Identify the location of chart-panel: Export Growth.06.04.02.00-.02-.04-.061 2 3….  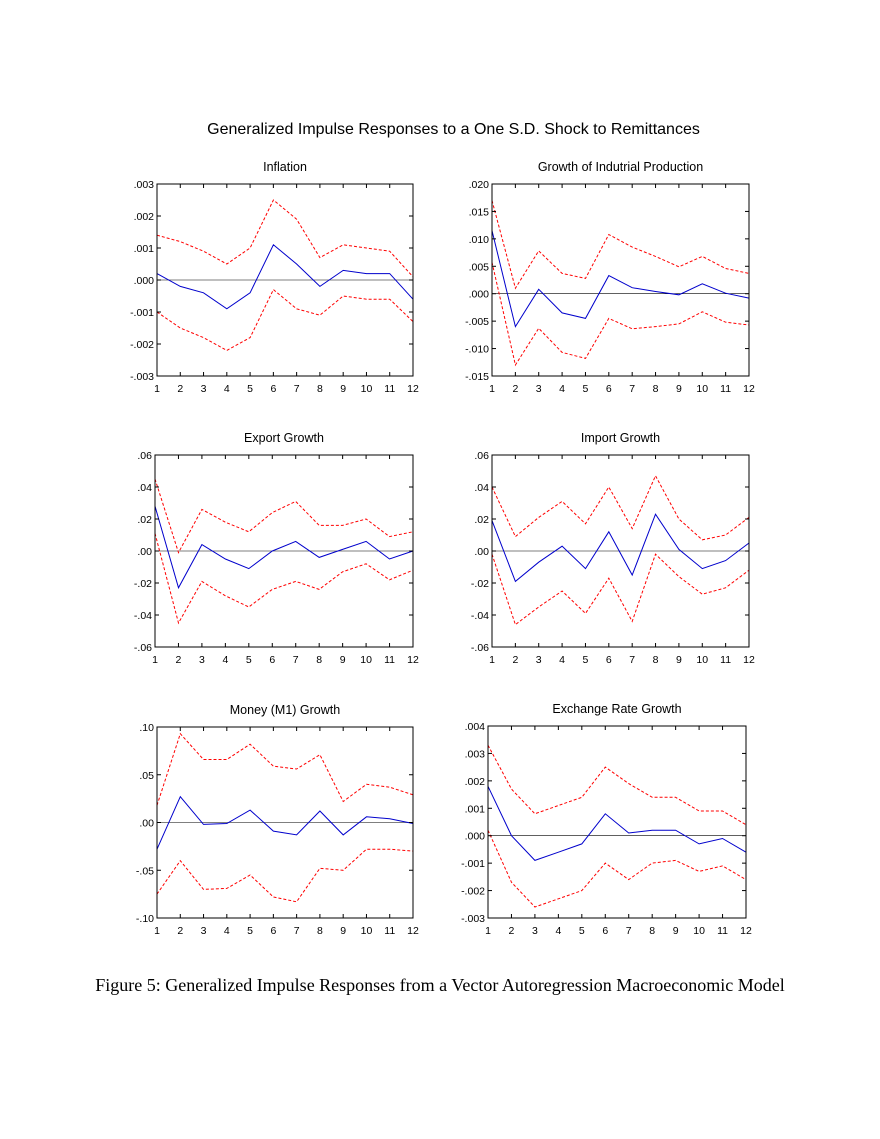
(276, 548).